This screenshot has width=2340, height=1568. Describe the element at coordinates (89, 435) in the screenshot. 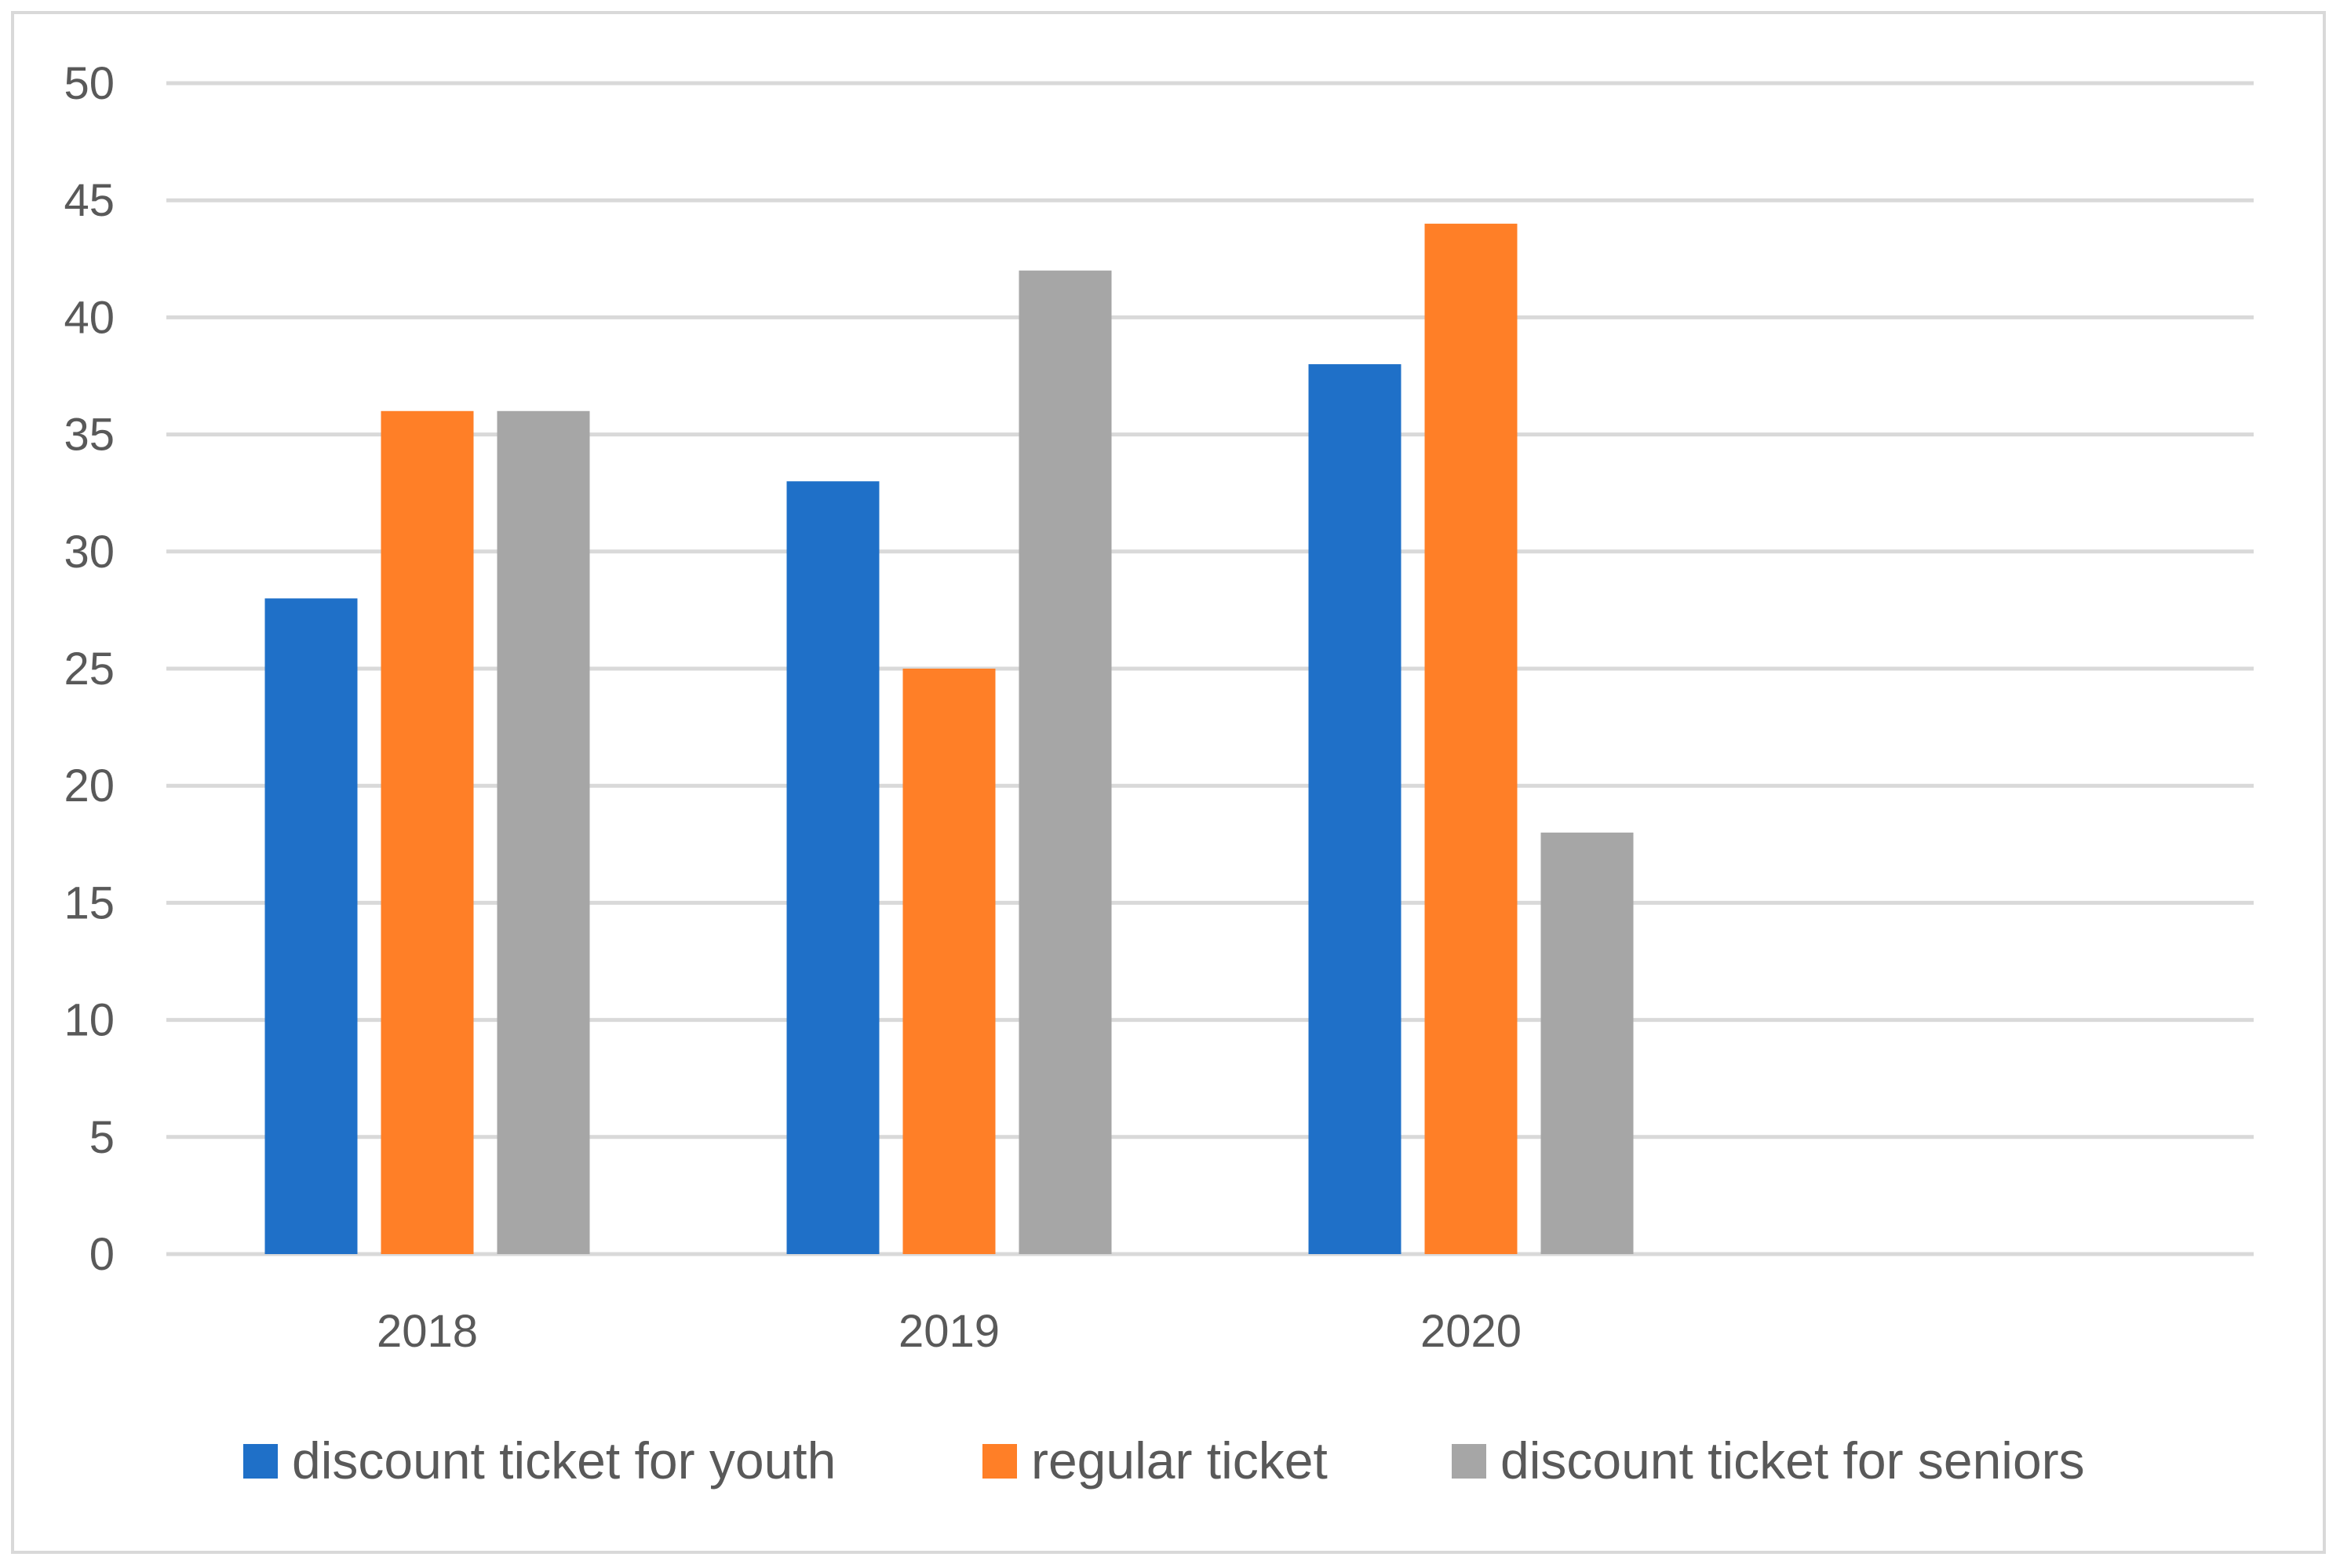

I see `y-tick-label: 35` at that location.